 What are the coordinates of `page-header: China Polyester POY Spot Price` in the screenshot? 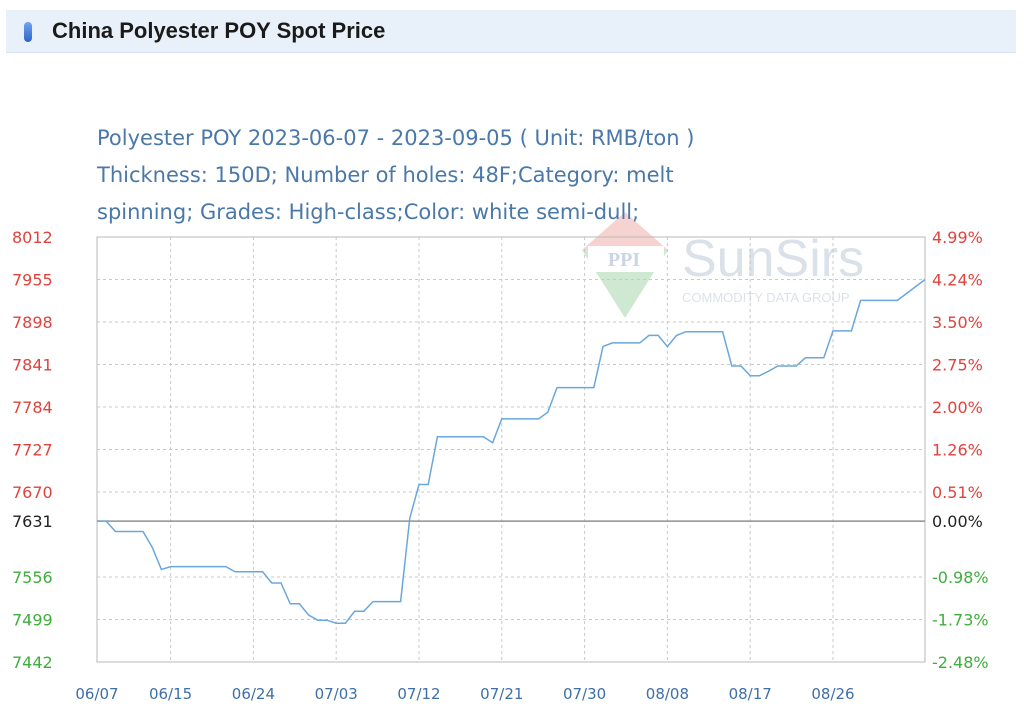 It's located at (511, 31).